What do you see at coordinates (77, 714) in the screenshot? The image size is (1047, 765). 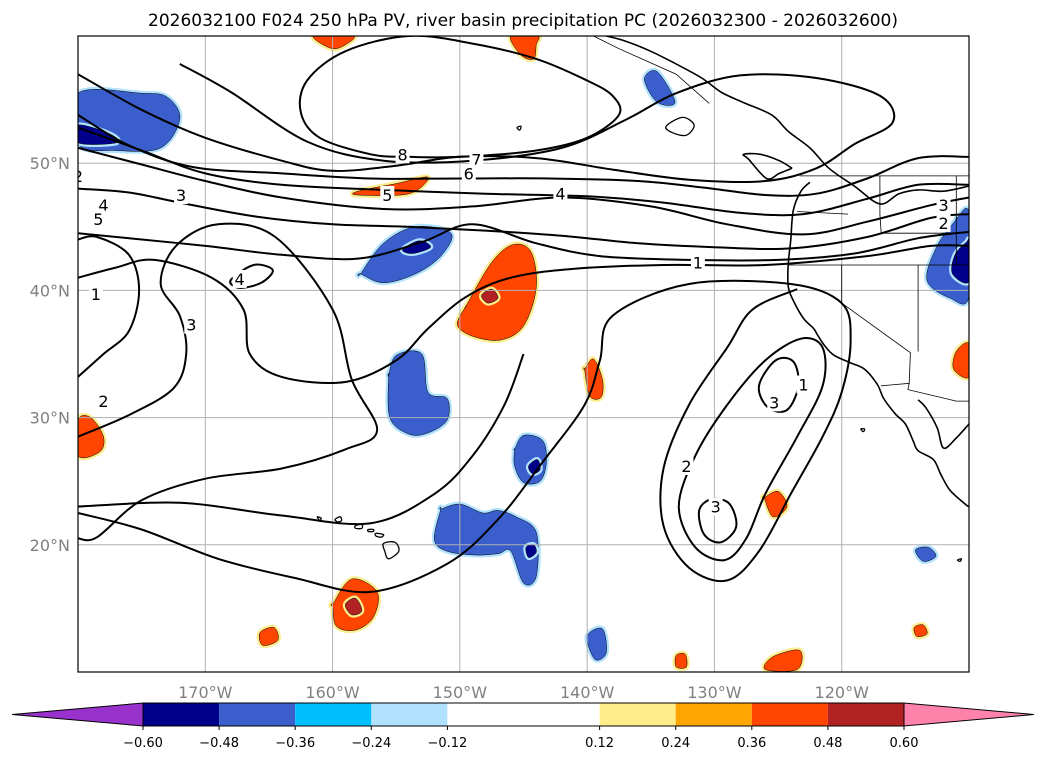 I see `colorbar-under-triangle` at bounding box center [77, 714].